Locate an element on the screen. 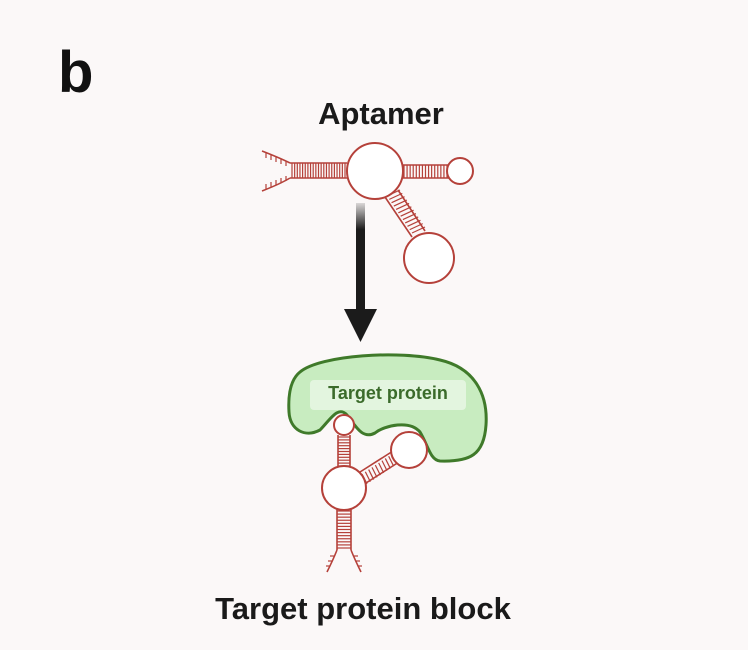  caption: Target protein block is located at coordinates (363, 608).